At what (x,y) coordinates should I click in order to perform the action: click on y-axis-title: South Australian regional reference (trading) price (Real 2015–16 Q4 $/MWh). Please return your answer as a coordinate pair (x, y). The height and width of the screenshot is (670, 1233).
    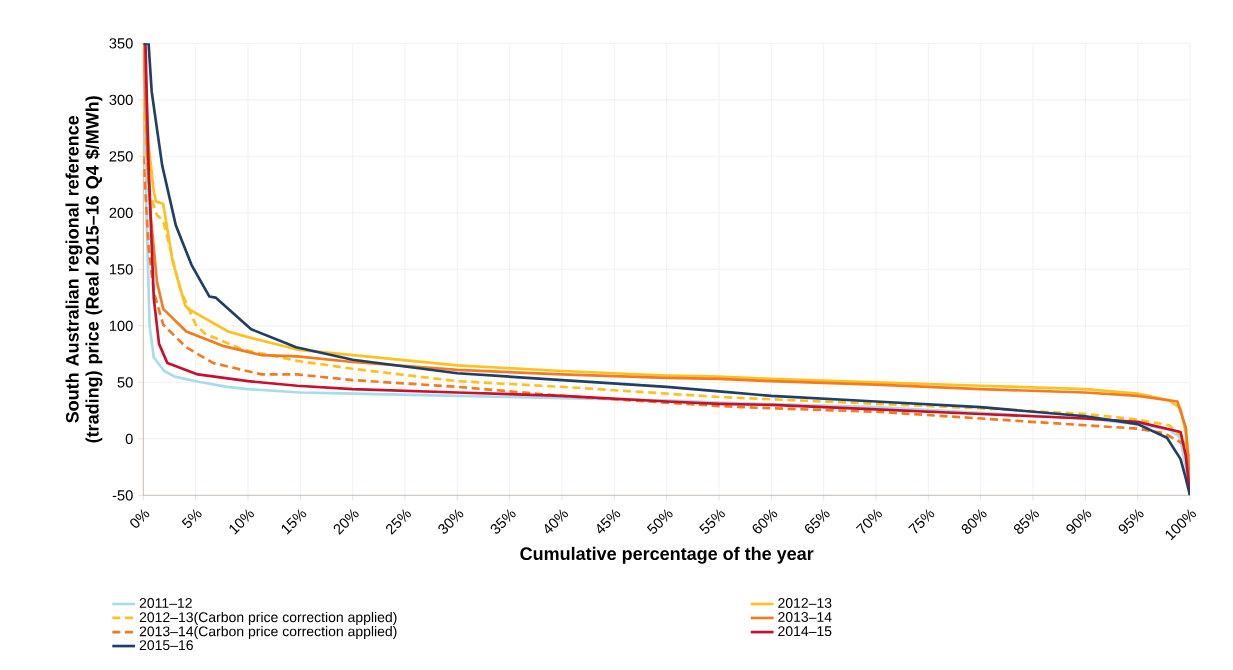
    Looking at the image, I should click on (84, 269).